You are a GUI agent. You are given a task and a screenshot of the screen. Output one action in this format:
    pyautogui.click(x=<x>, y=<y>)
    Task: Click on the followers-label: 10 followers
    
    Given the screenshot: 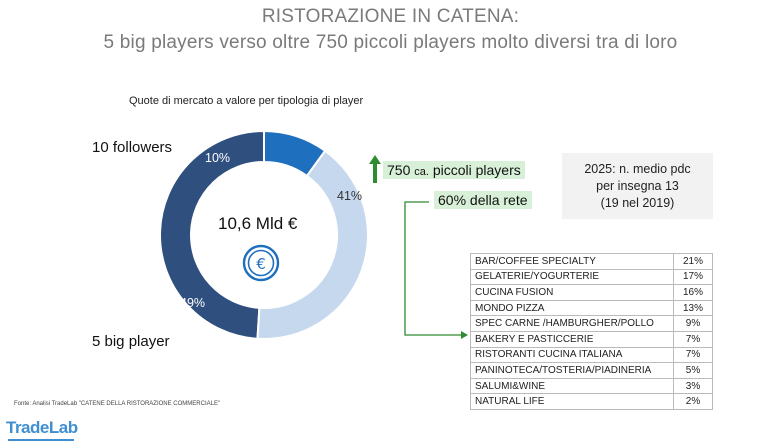 What is the action you would take?
    pyautogui.click(x=132, y=147)
    